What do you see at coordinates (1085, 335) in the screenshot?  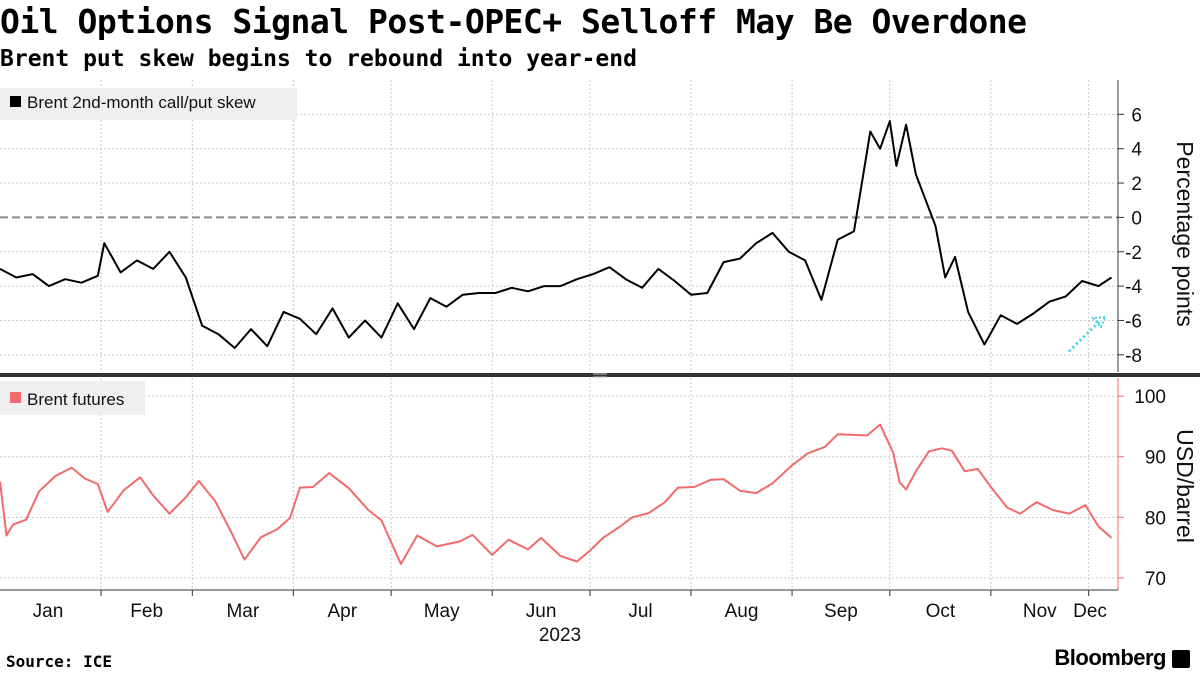 I see `annotation-arrow` at bounding box center [1085, 335].